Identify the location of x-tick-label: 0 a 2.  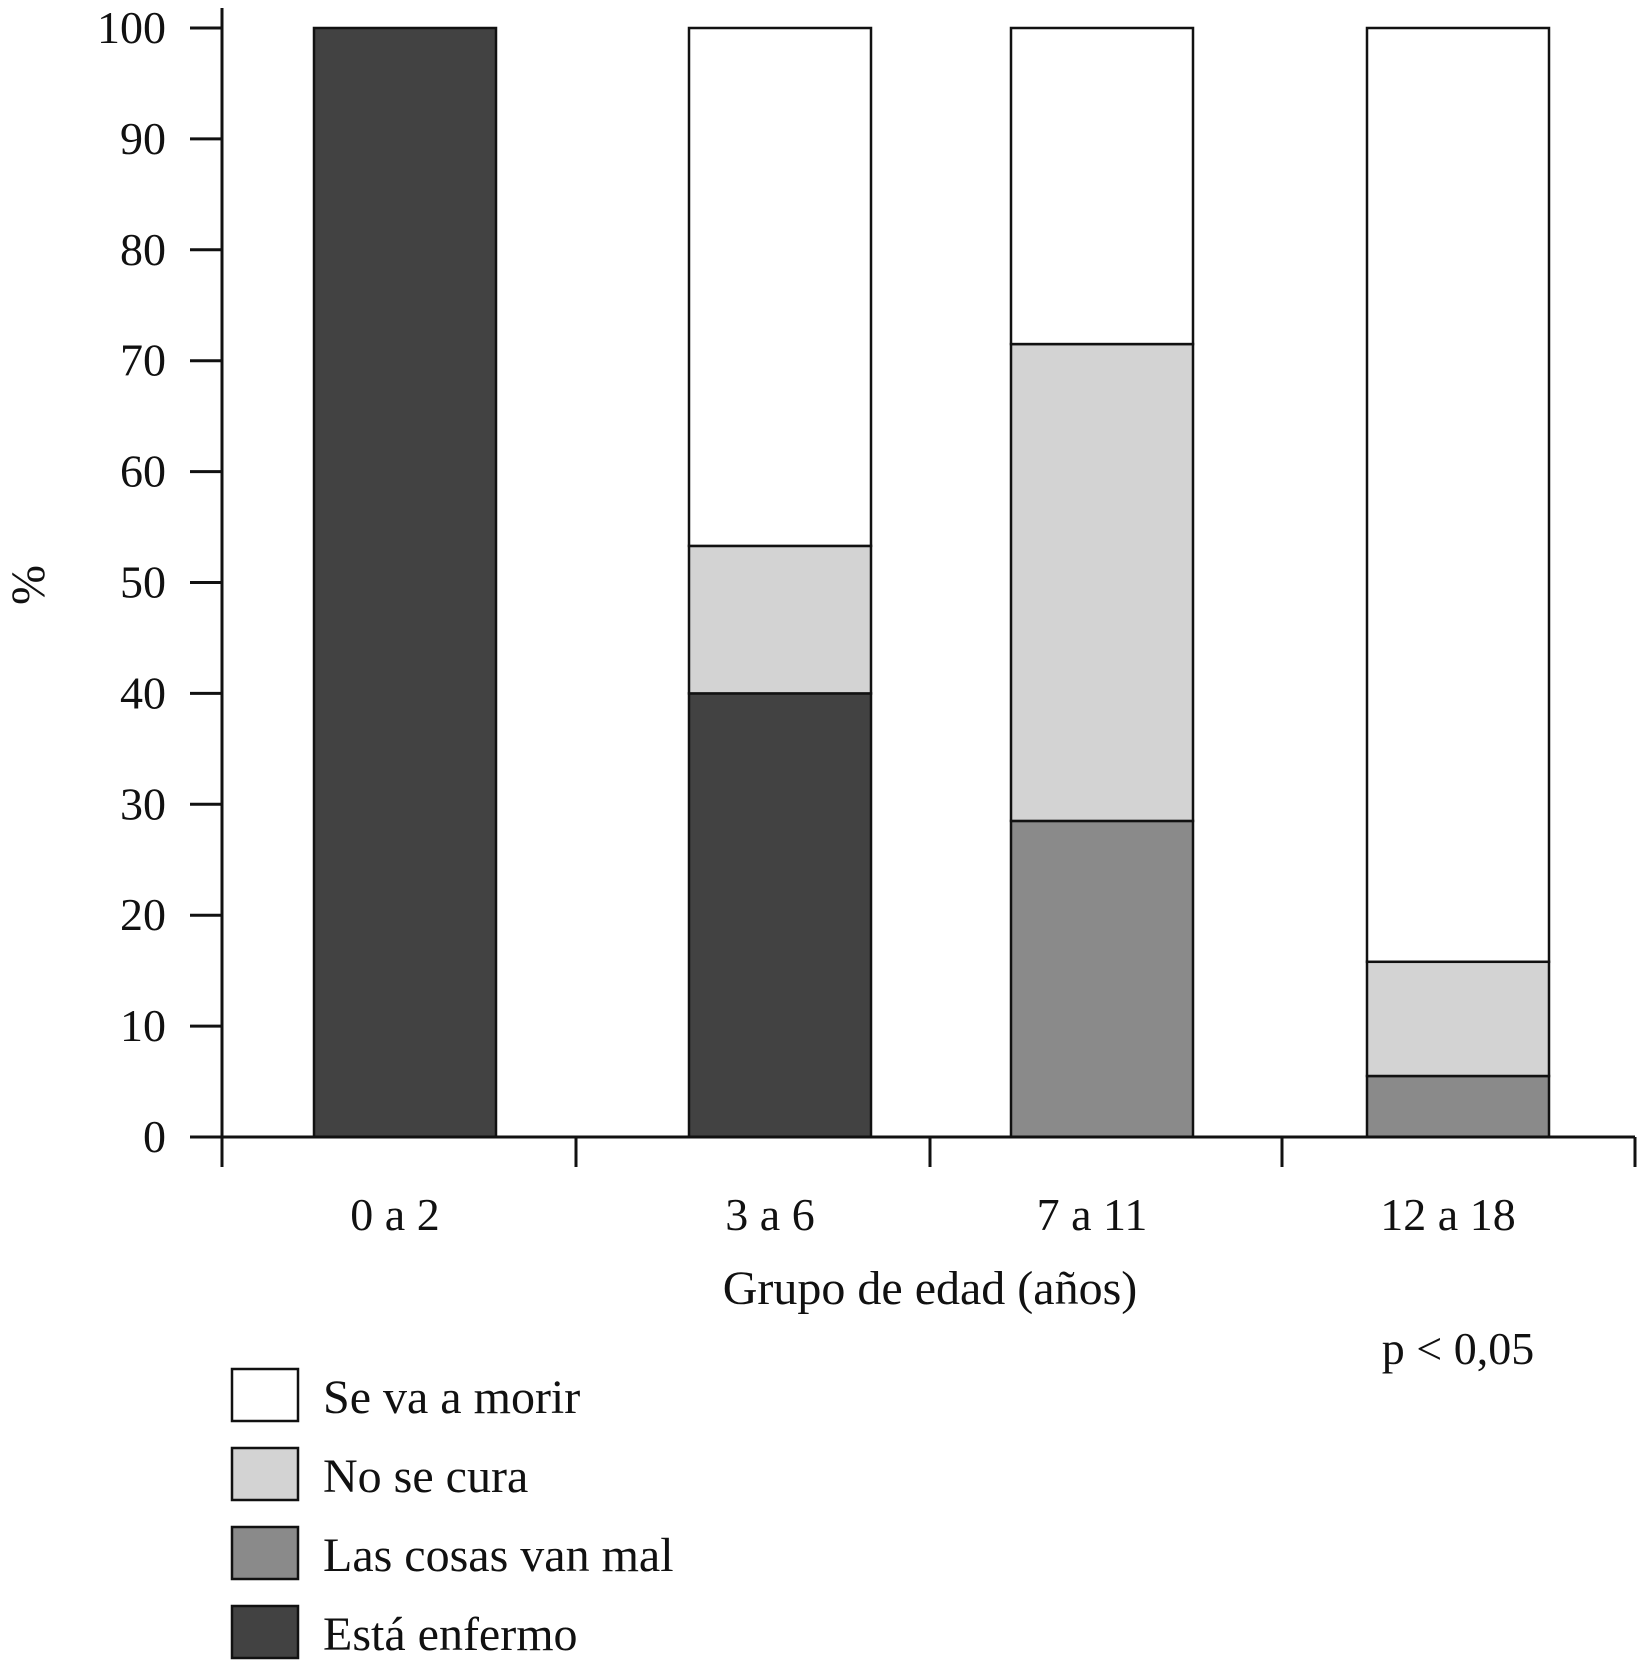
(394, 1214).